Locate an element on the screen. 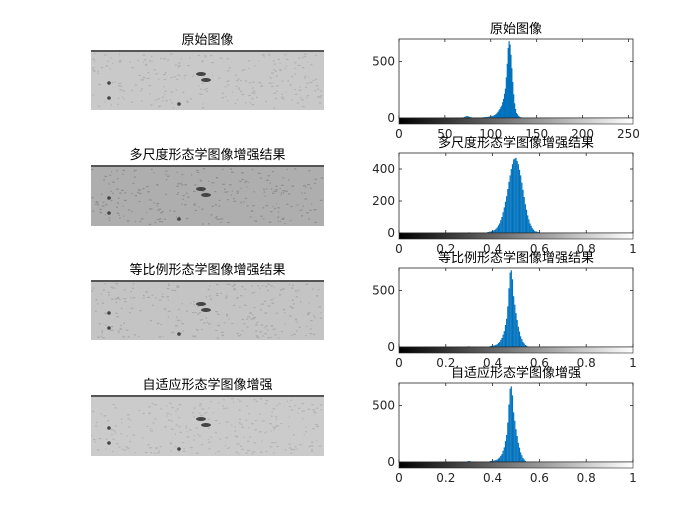 This screenshot has width=700, height=525. x-tick-label: 0.8 is located at coordinates (586, 249).